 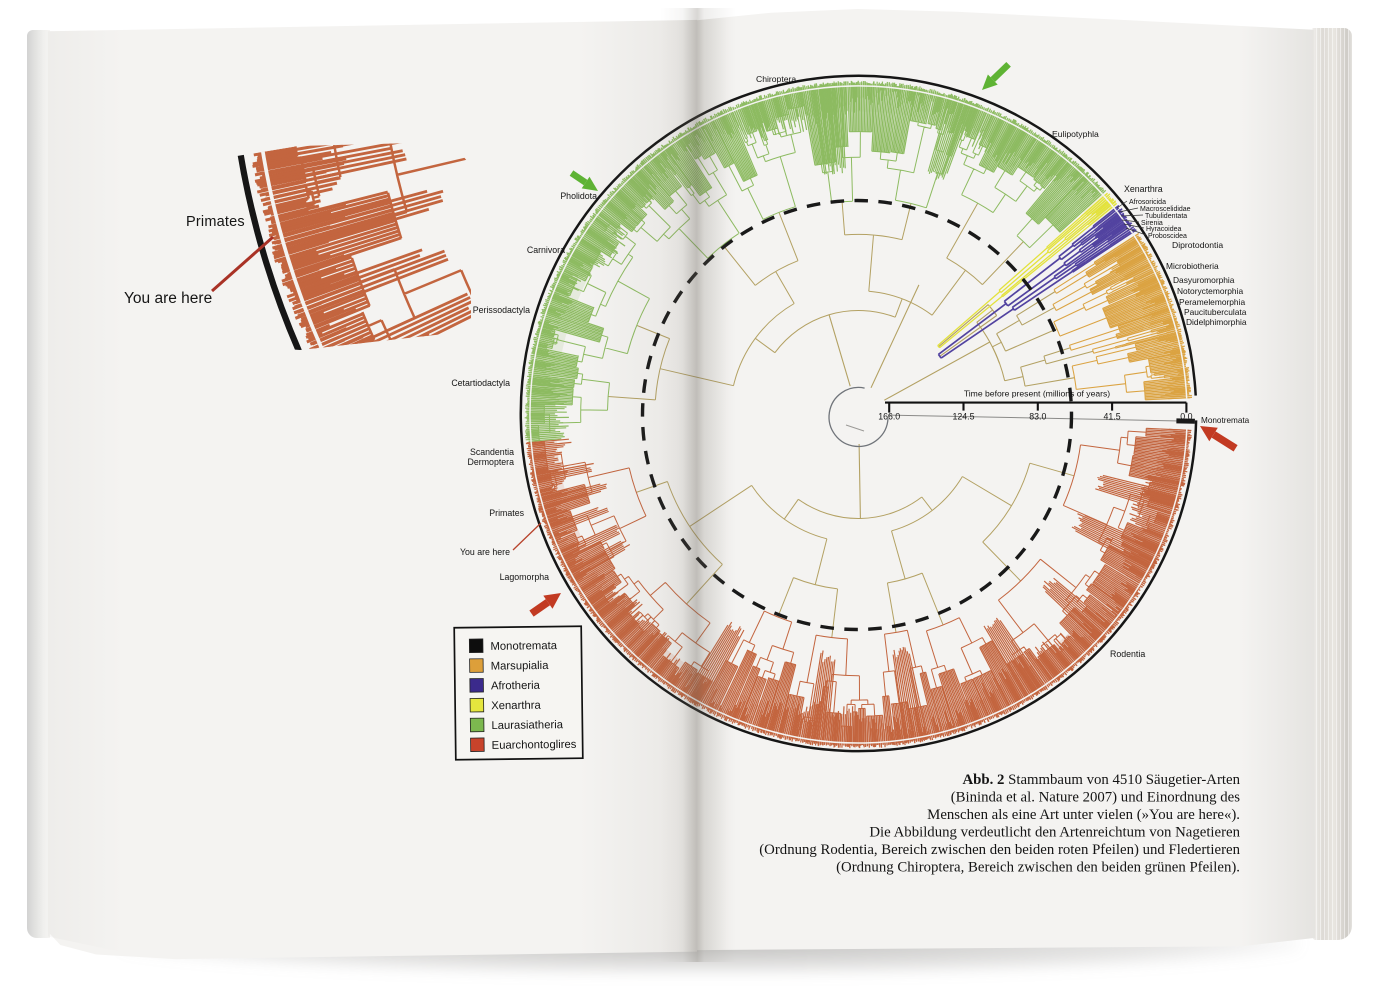 What do you see at coordinates (963, 417) in the screenshot?
I see `svg-text: 124.5` at bounding box center [963, 417].